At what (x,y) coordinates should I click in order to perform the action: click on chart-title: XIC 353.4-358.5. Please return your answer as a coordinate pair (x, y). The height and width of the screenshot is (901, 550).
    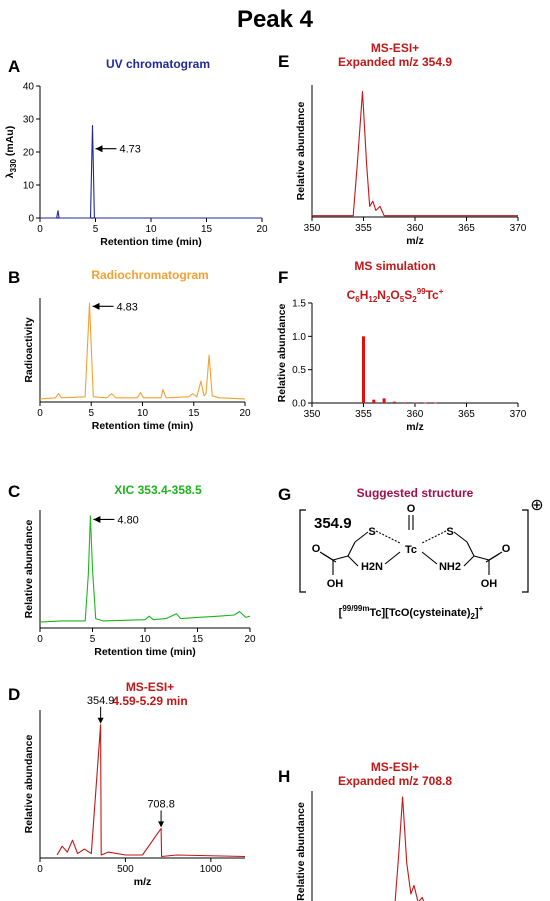
    Looking at the image, I should click on (158, 490).